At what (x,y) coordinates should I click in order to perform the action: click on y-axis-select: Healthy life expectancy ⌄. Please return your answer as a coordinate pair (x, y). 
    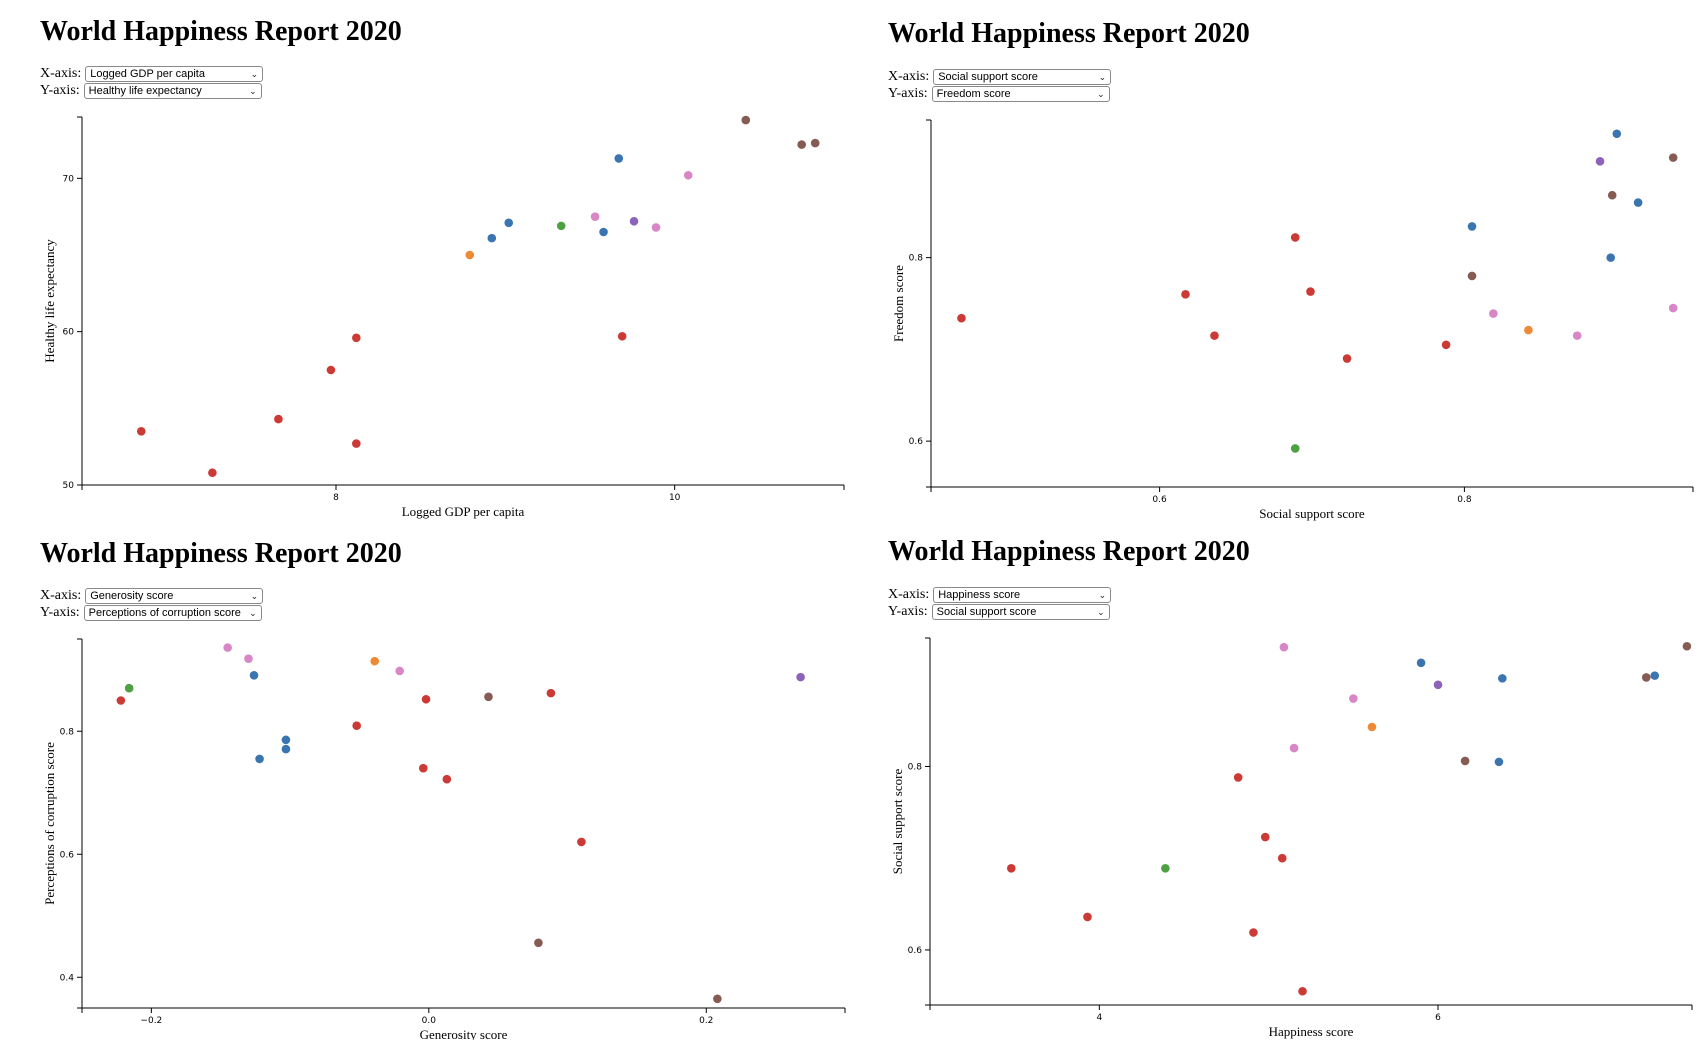
    Looking at the image, I should click on (172, 91).